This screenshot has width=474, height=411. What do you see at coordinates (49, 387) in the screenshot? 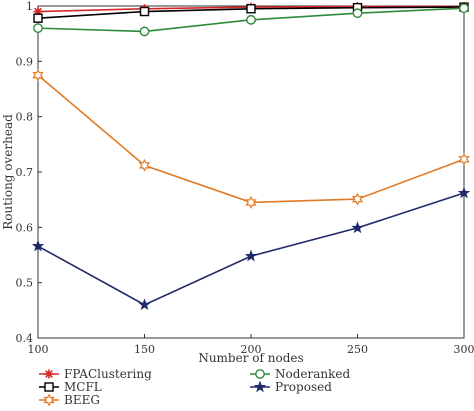
I see `legend-marker-mcfl` at bounding box center [49, 387].